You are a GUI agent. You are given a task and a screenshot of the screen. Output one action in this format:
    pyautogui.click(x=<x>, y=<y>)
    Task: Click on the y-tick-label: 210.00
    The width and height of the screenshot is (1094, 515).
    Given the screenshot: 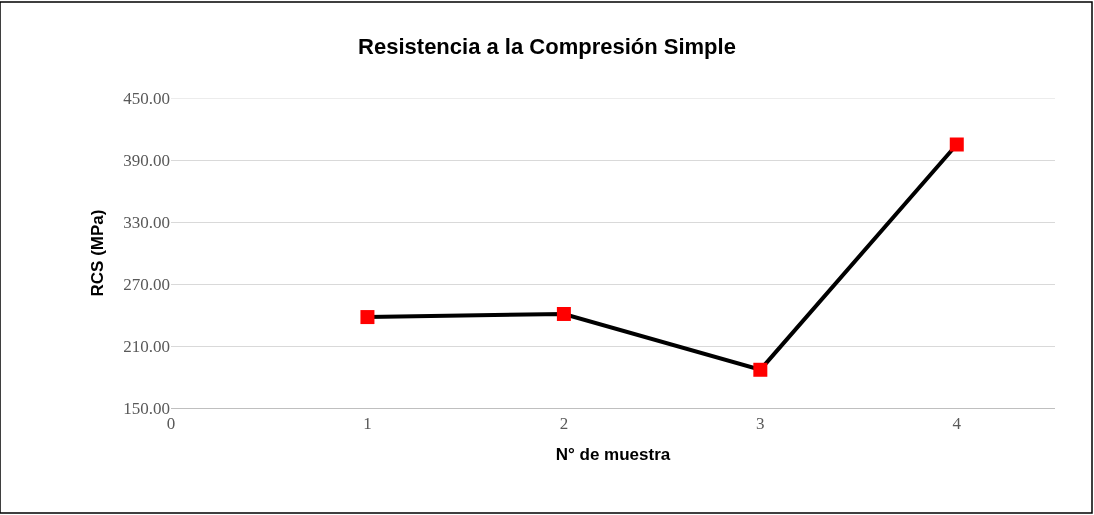 What is the action you would take?
    pyautogui.click(x=146, y=346)
    